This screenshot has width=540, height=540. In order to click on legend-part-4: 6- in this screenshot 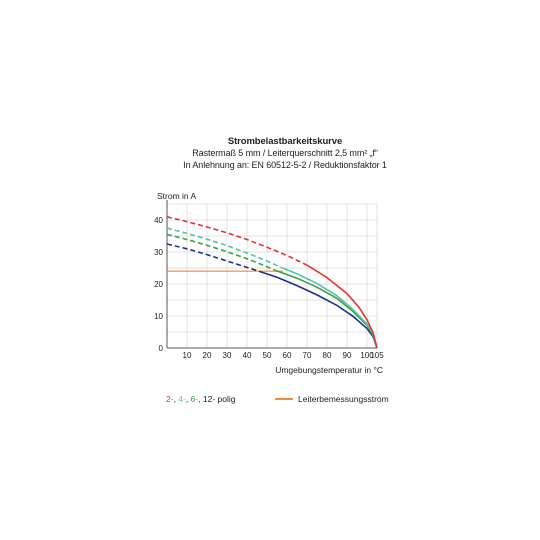, I will do `click(194, 399)`.